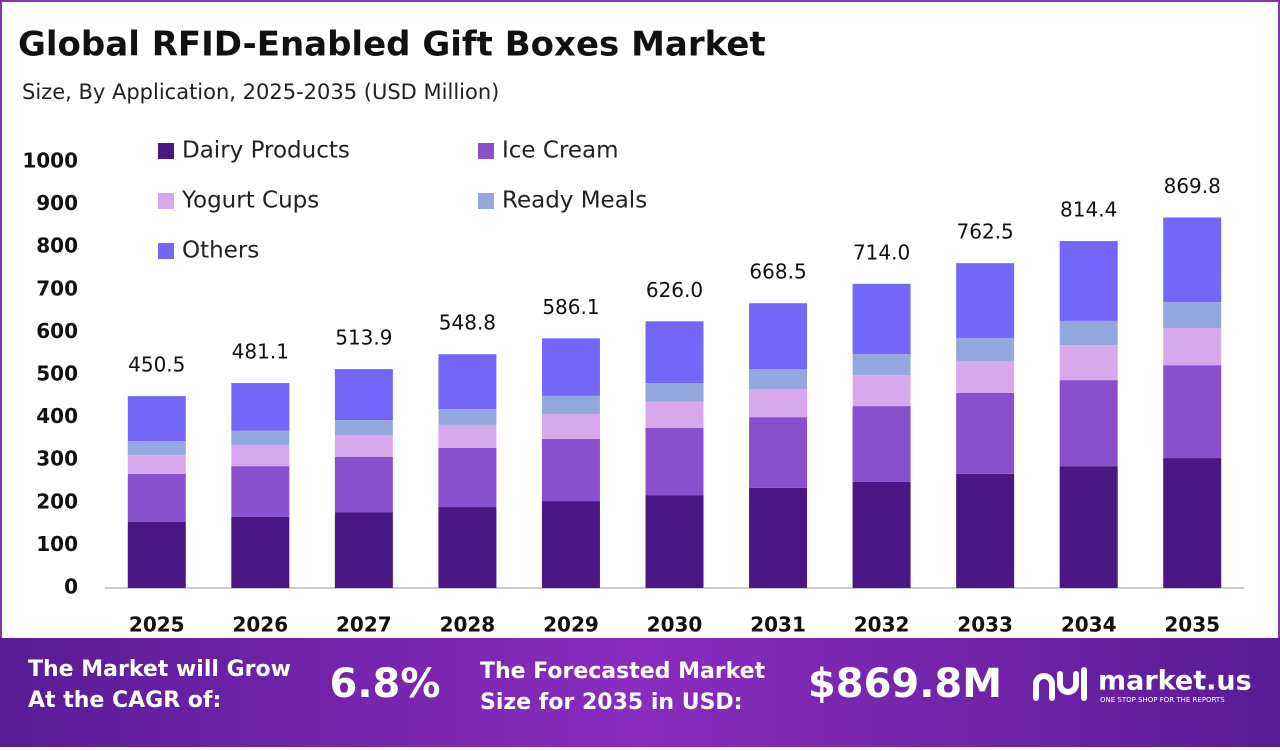 This screenshot has height=751, width=1280. Describe the element at coordinates (571, 625) in the screenshot. I see `x-tick-label: 2029` at that location.